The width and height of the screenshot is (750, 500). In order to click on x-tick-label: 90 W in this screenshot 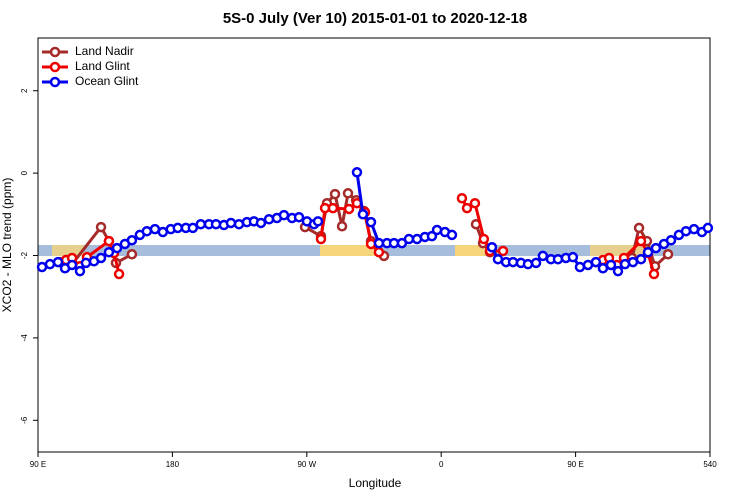, I will do `click(306, 464)`.